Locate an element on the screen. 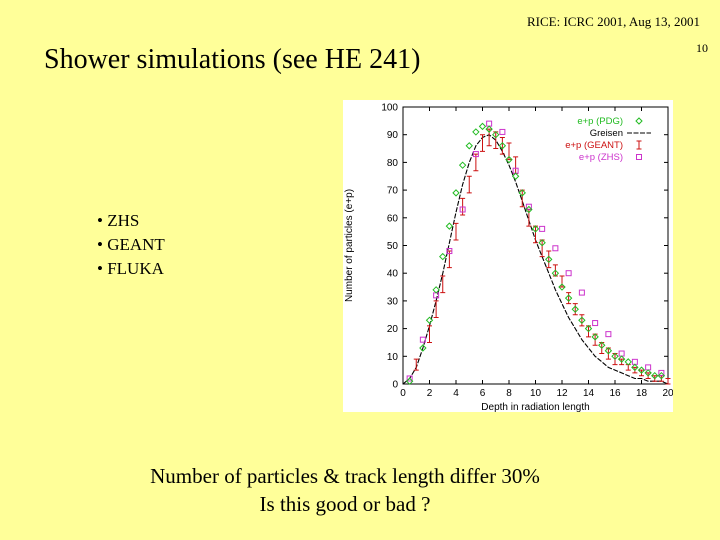  x-tick-label: 14 is located at coordinates (589, 393).